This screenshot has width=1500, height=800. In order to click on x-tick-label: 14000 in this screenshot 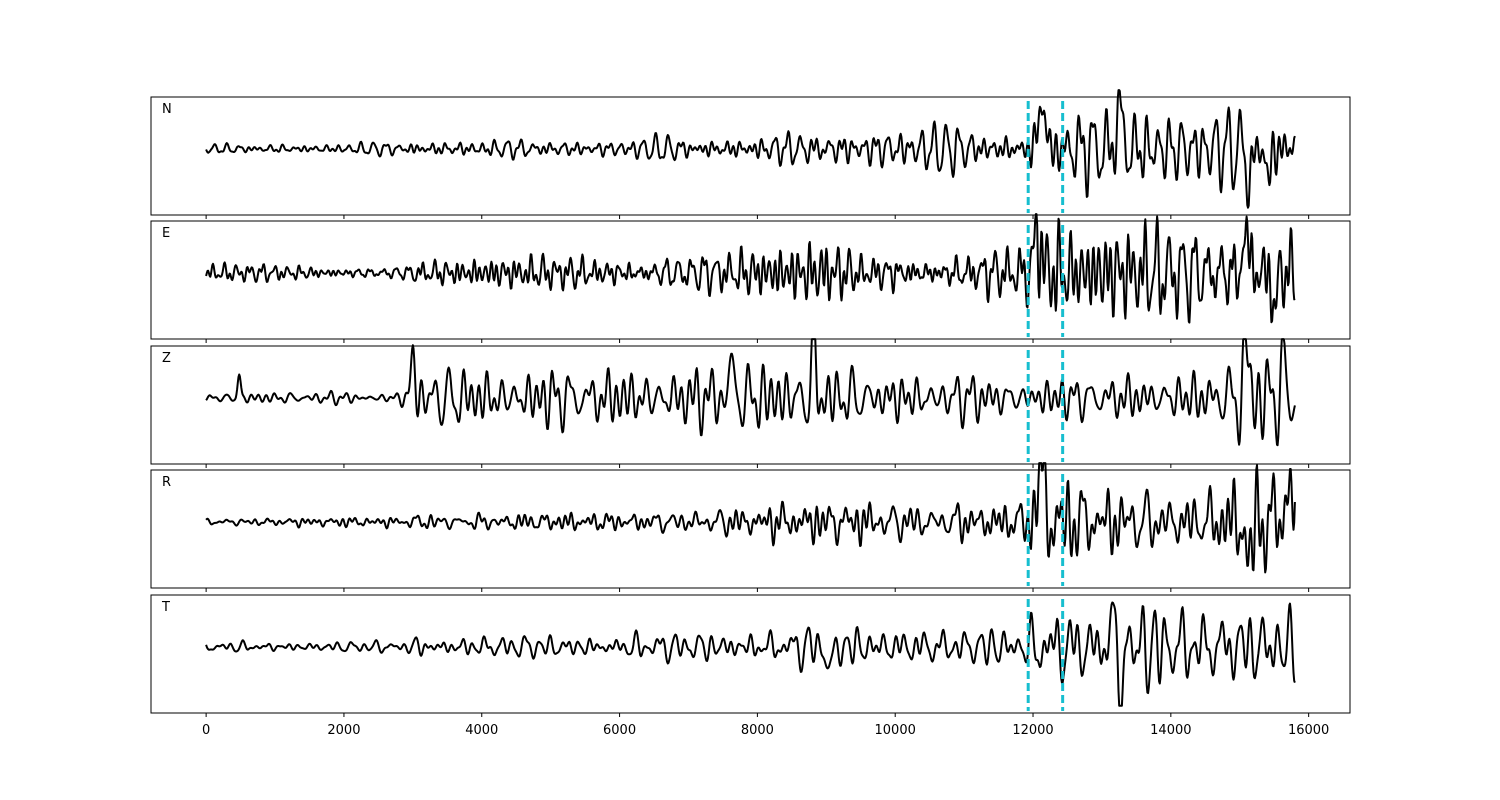, I will do `click(1170, 730)`.